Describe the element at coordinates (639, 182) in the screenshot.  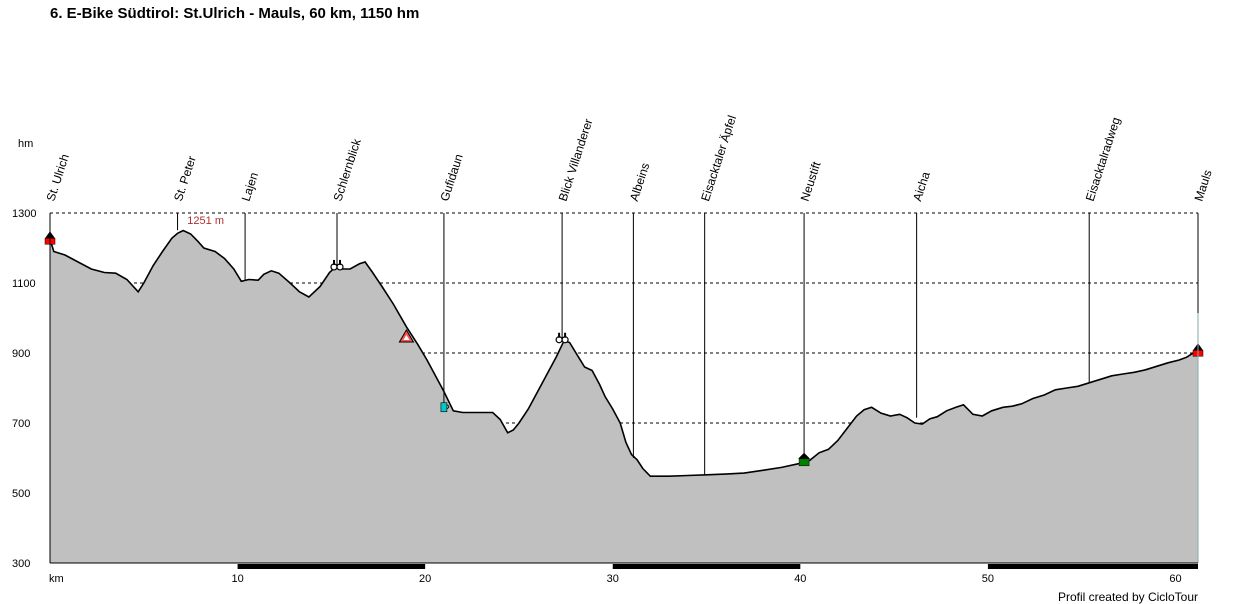
I see `waypoint-label: Albeins` at that location.